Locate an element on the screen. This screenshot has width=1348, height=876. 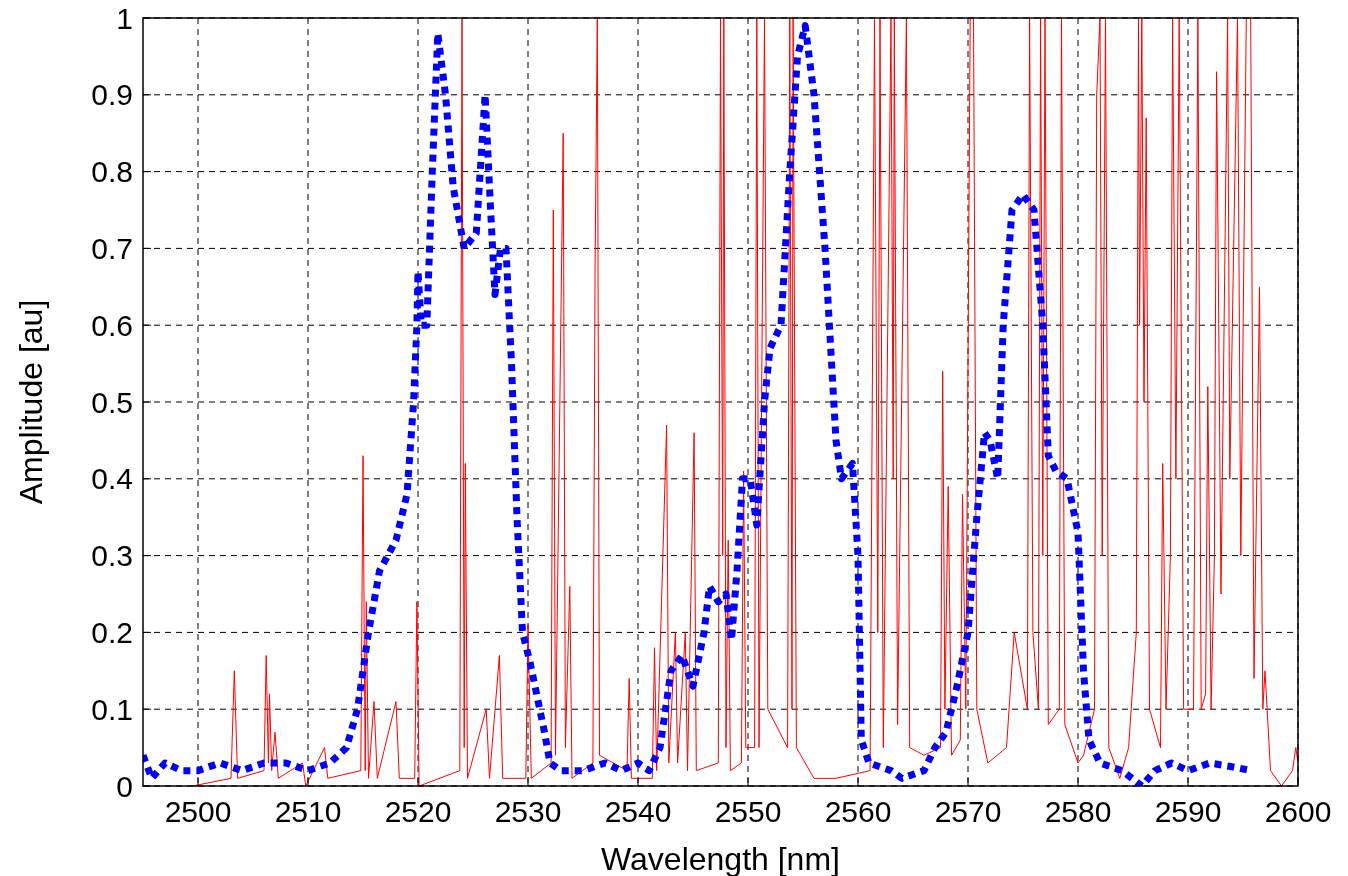
x-tick-label: 2570 is located at coordinates (968, 811).